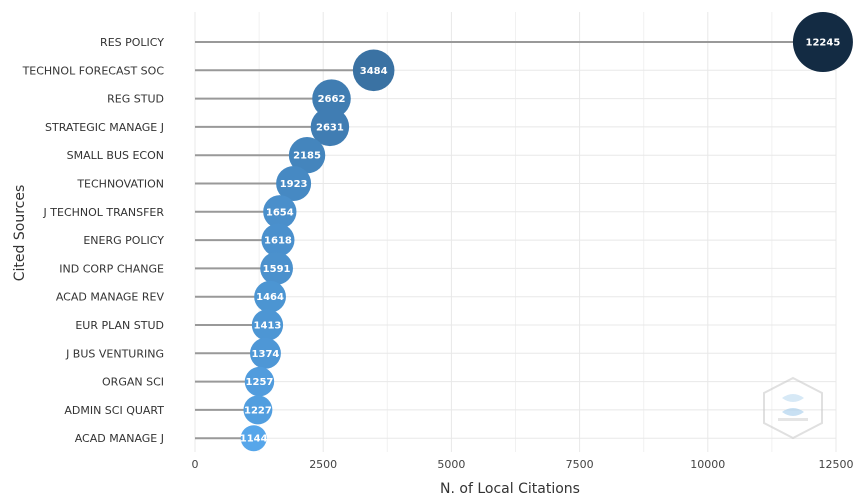 The image size is (856, 497). I want to click on data-label: 1374, so click(266, 354).